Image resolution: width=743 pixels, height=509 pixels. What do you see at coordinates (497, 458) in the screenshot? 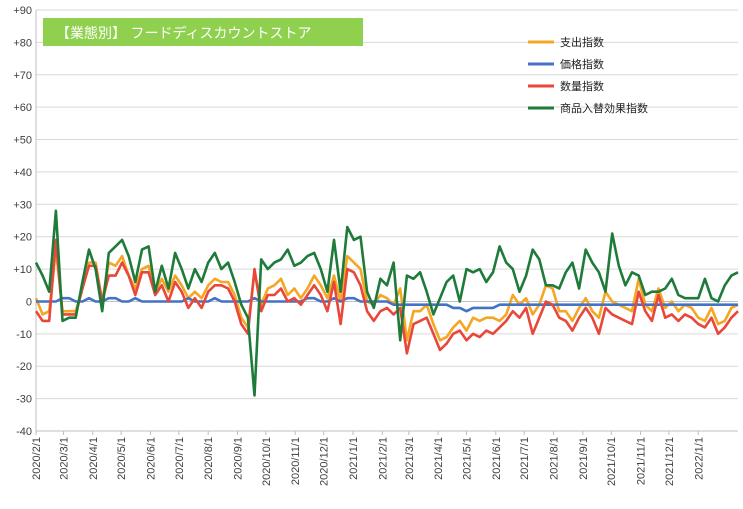
I see `x-tick-label: 2021/6/1` at bounding box center [497, 458].